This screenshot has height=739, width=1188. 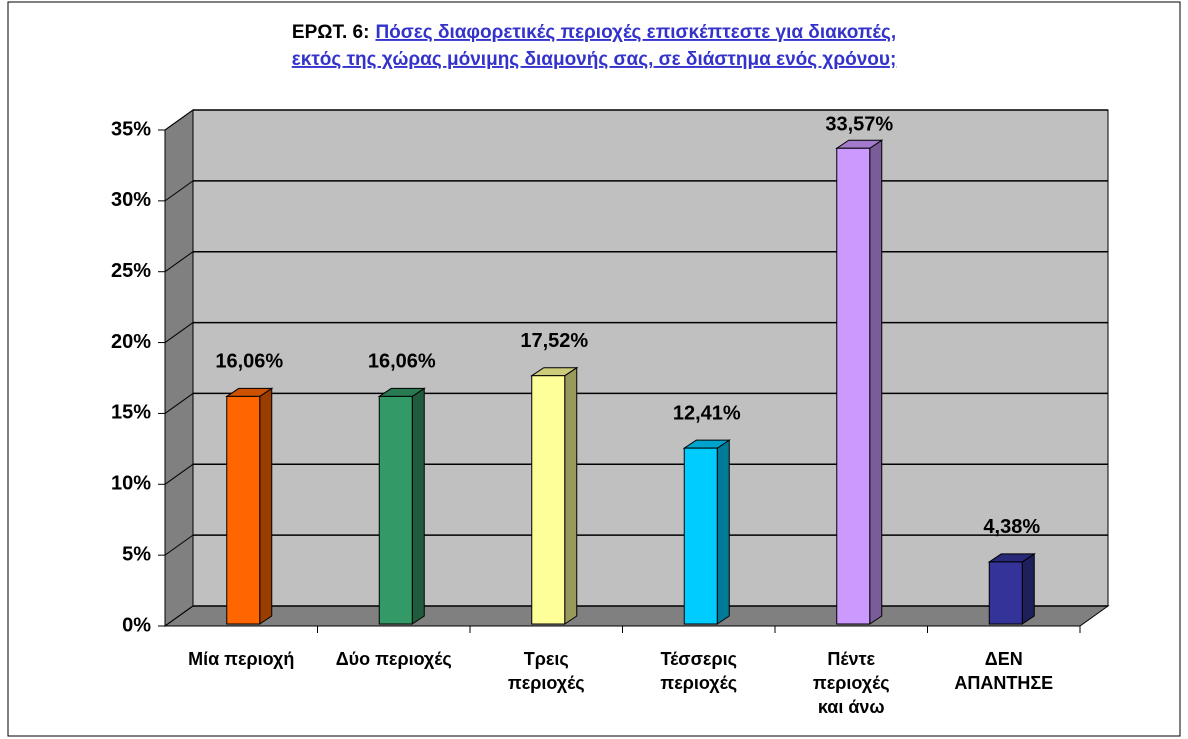 What do you see at coordinates (707, 413) in the screenshot?
I see `data-label: 12,41%` at bounding box center [707, 413].